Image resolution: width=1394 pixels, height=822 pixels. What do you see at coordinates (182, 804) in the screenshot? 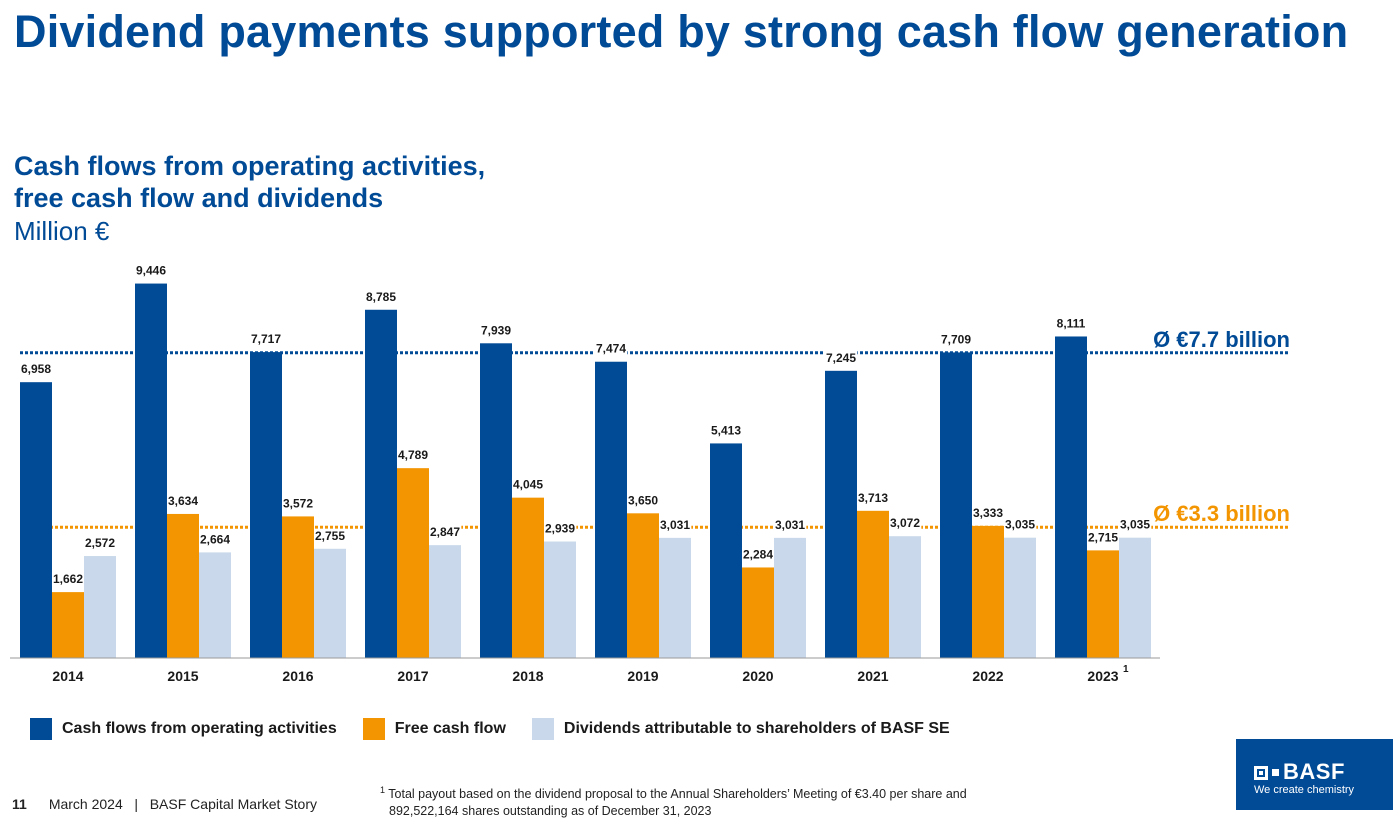
I see `footer-text: March 2024 | BASF Capital Market Story` at bounding box center [182, 804].